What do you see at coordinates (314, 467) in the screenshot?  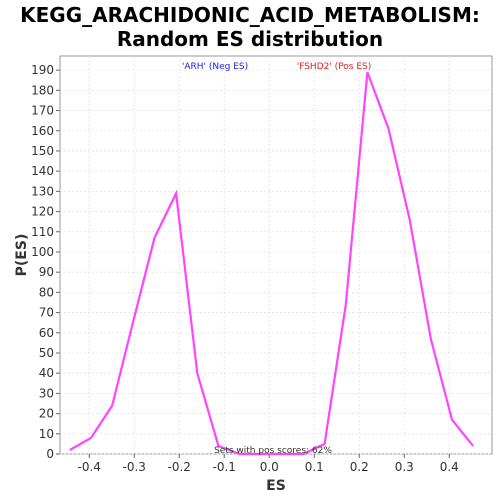 I see `x-tick-label: 0.1` at bounding box center [314, 467].